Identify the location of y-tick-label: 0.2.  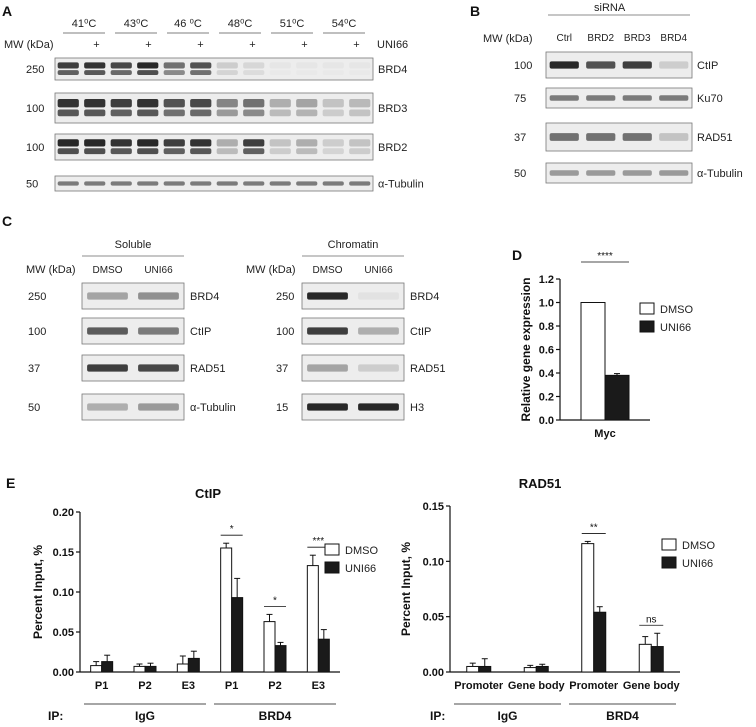
(546, 398).